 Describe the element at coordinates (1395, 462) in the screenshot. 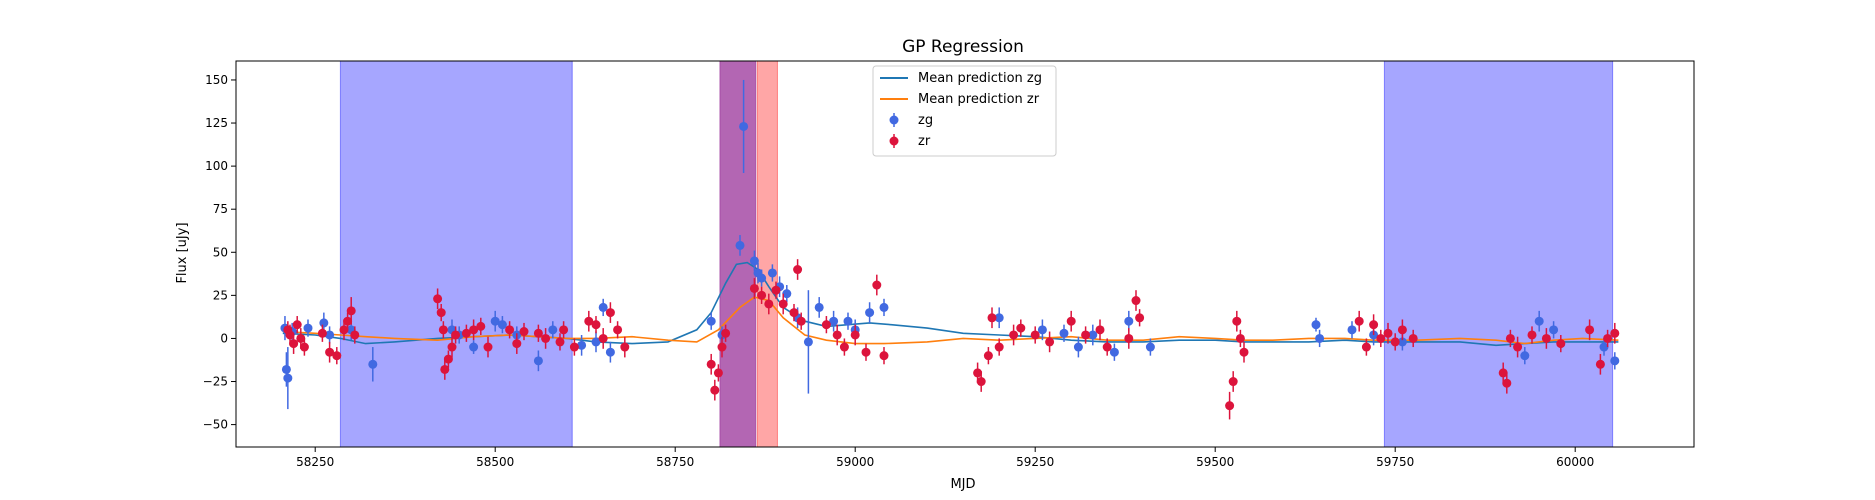

I see `x-tick-label: 59750` at that location.